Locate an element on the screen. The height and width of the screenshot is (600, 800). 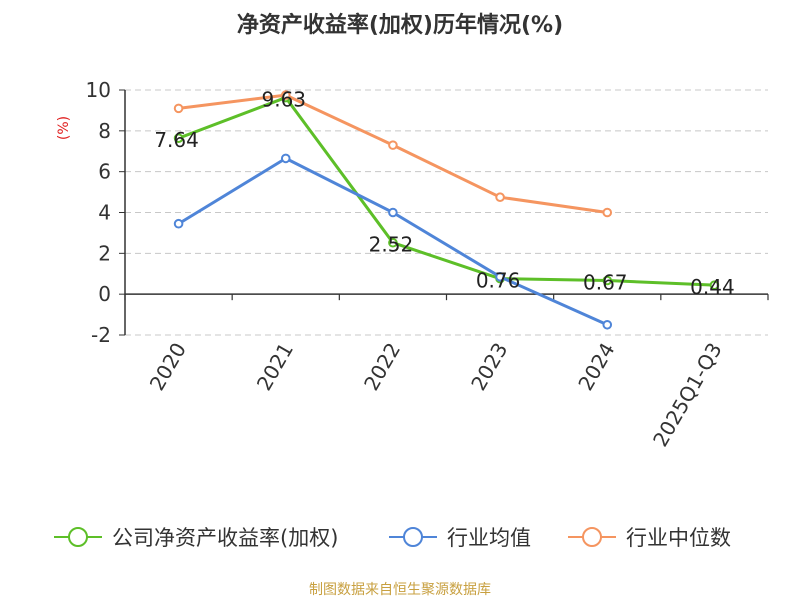
y-tick-label: 8 is located at coordinates (104, 131).